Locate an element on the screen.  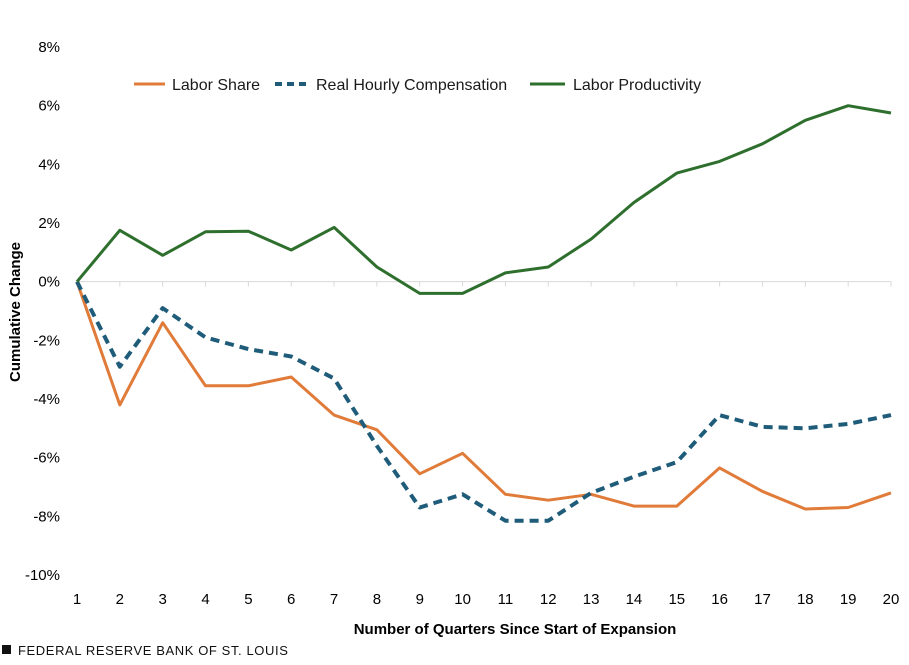
x-tick-label: 3 is located at coordinates (163, 599).